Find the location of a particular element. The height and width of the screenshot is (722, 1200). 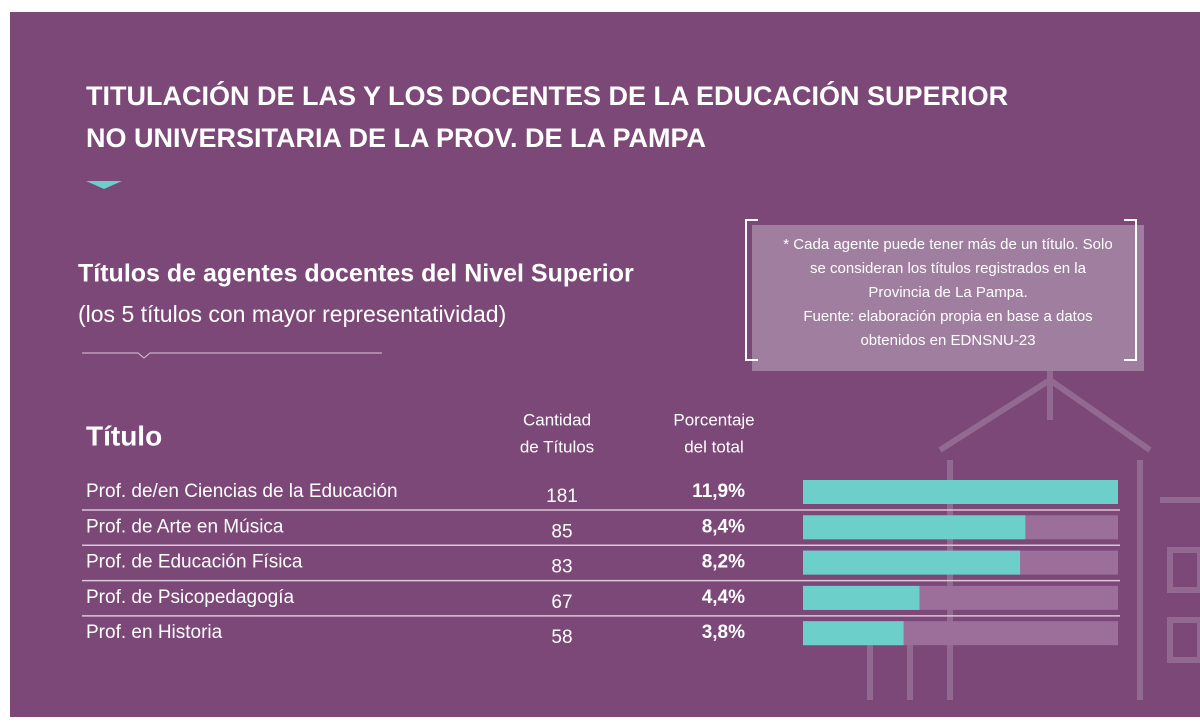

row-label: Prof. de Arte en Música is located at coordinates (185, 526).